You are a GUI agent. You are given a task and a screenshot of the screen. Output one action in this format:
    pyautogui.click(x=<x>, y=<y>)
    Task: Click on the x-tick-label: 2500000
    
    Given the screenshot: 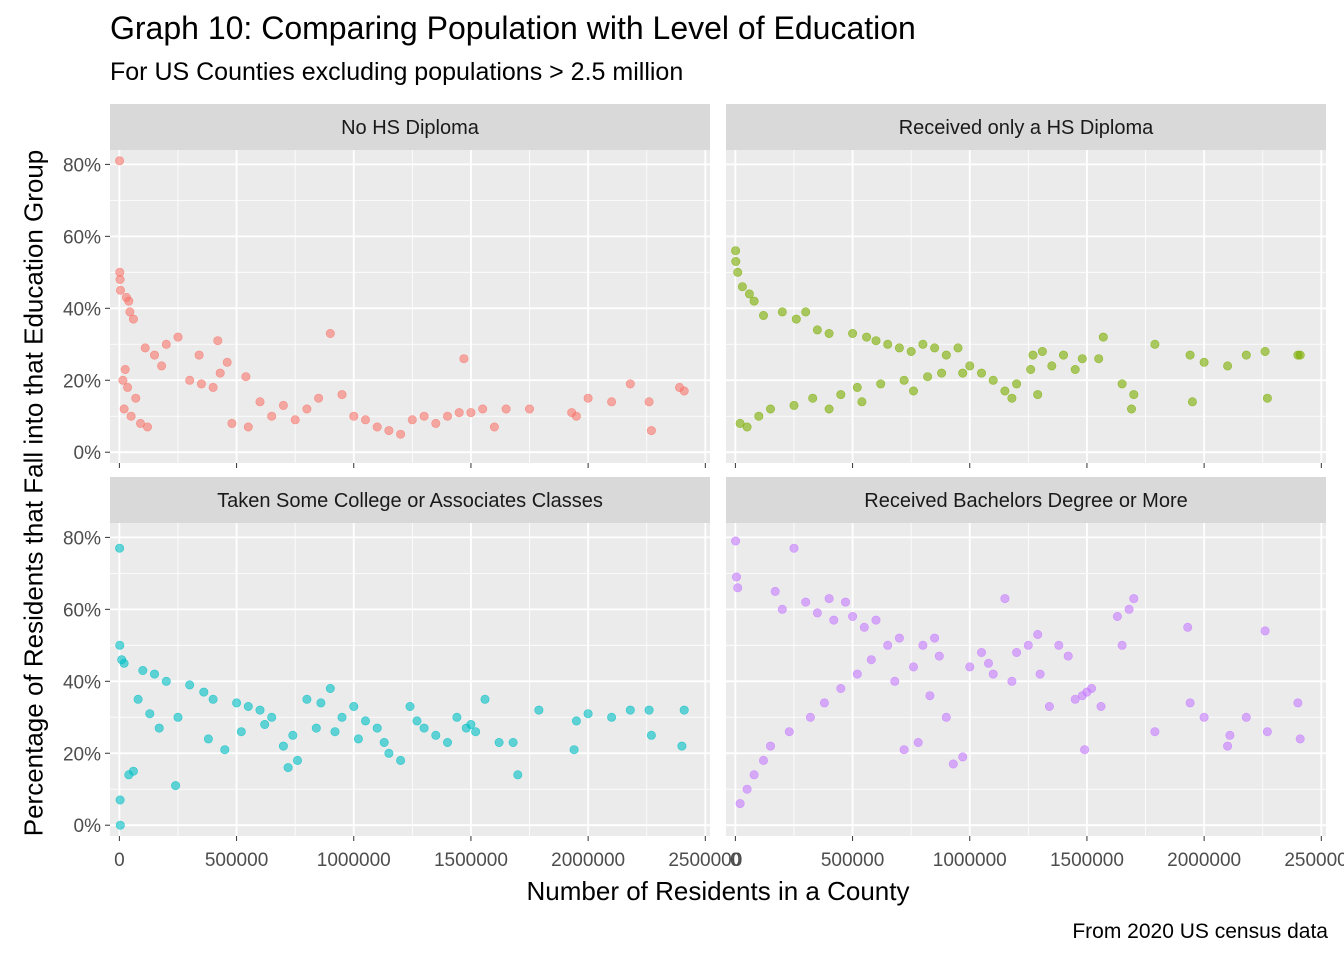 What is the action you would take?
    pyautogui.click(x=1314, y=860)
    